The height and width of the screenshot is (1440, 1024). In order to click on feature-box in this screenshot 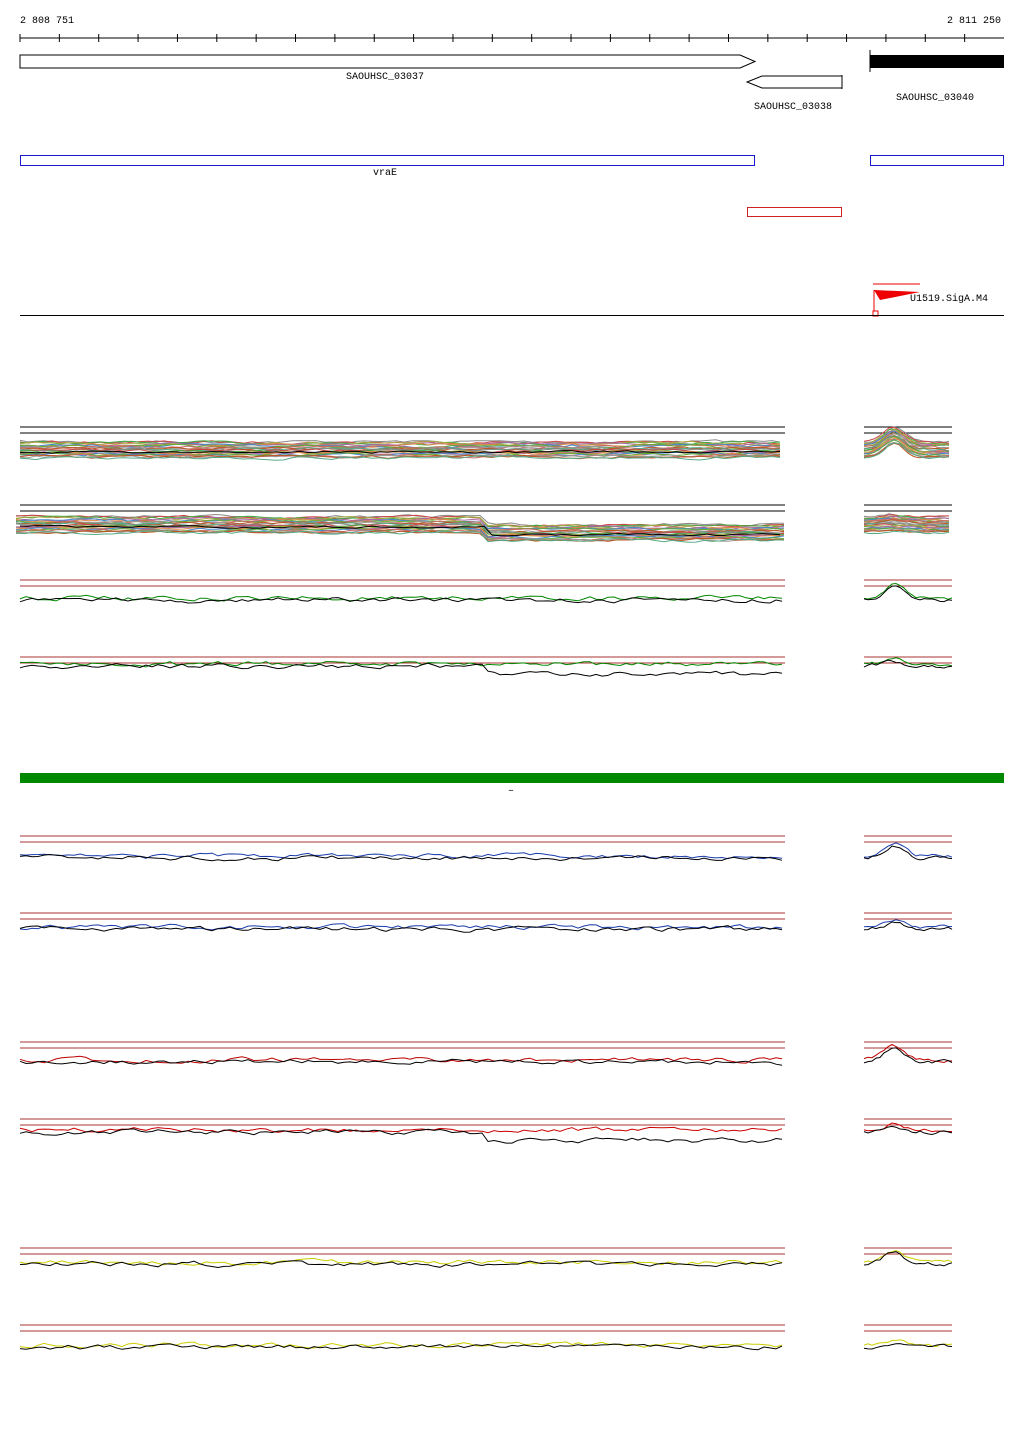, I will do `click(794, 212)`.